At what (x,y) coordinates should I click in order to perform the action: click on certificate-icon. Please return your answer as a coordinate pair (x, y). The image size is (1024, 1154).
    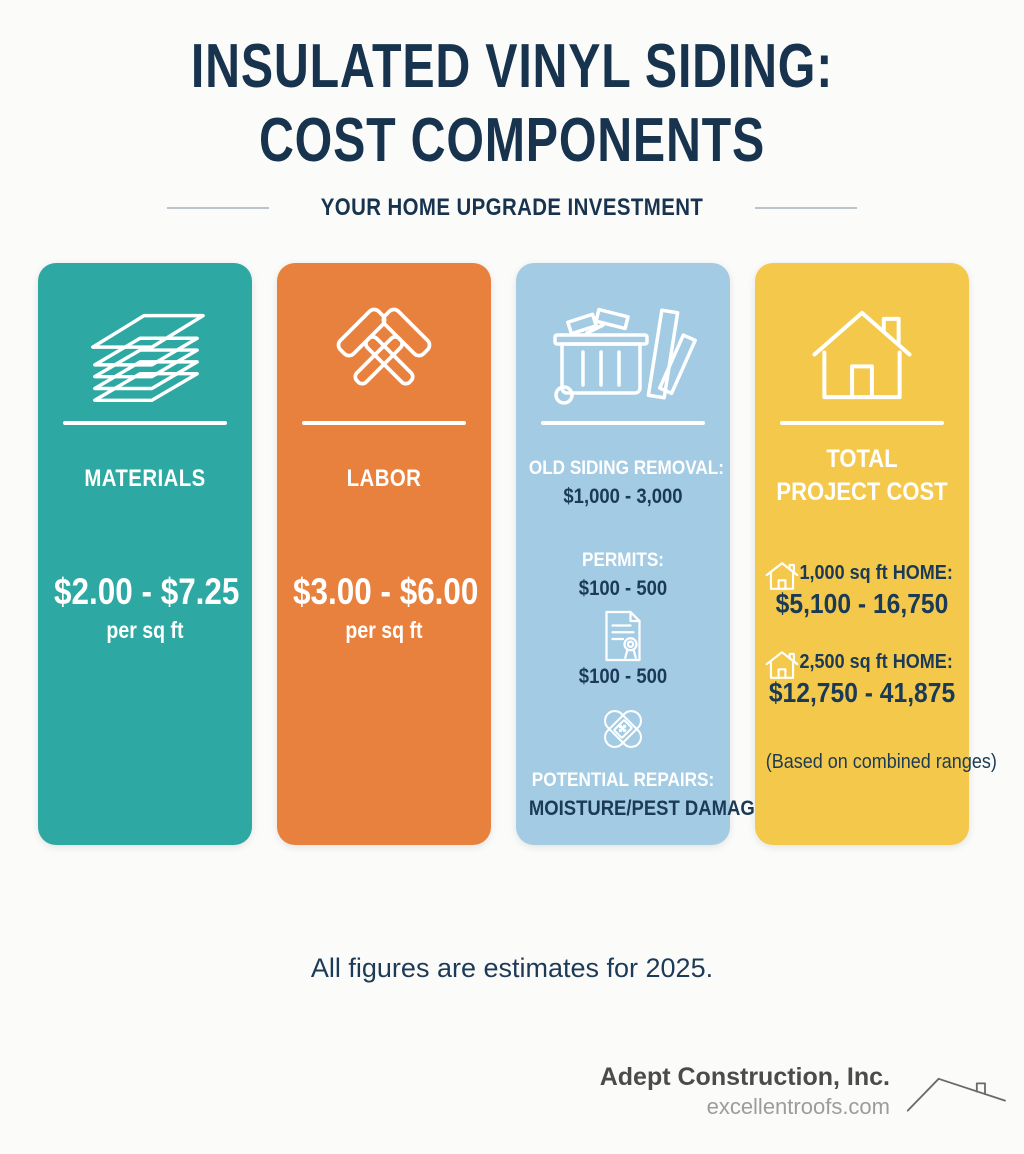
    Looking at the image, I should click on (623, 636).